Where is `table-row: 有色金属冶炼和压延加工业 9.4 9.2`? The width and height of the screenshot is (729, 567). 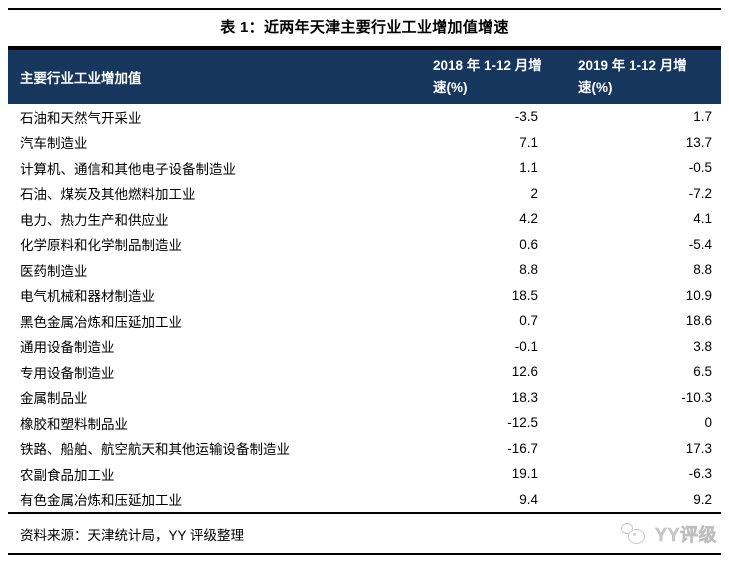 table-row: 有色金属冶炼和压延加工业 9.4 9.2 is located at coordinates (364, 500).